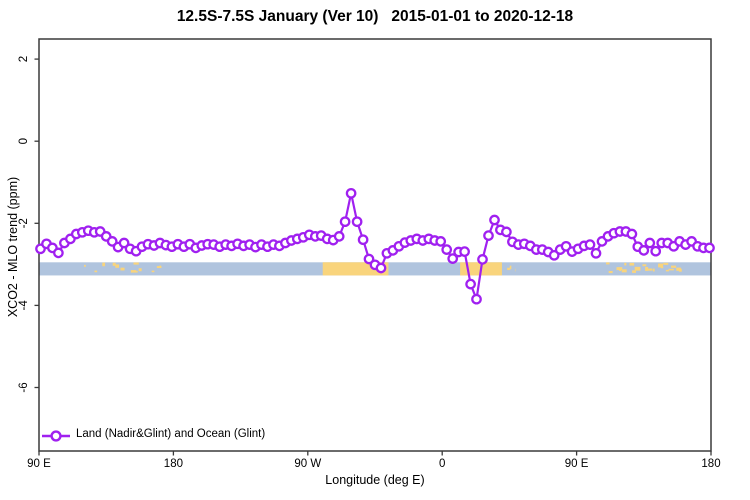  Describe the element at coordinates (24, 305) in the screenshot. I see `y-tick-label: -4` at that location.